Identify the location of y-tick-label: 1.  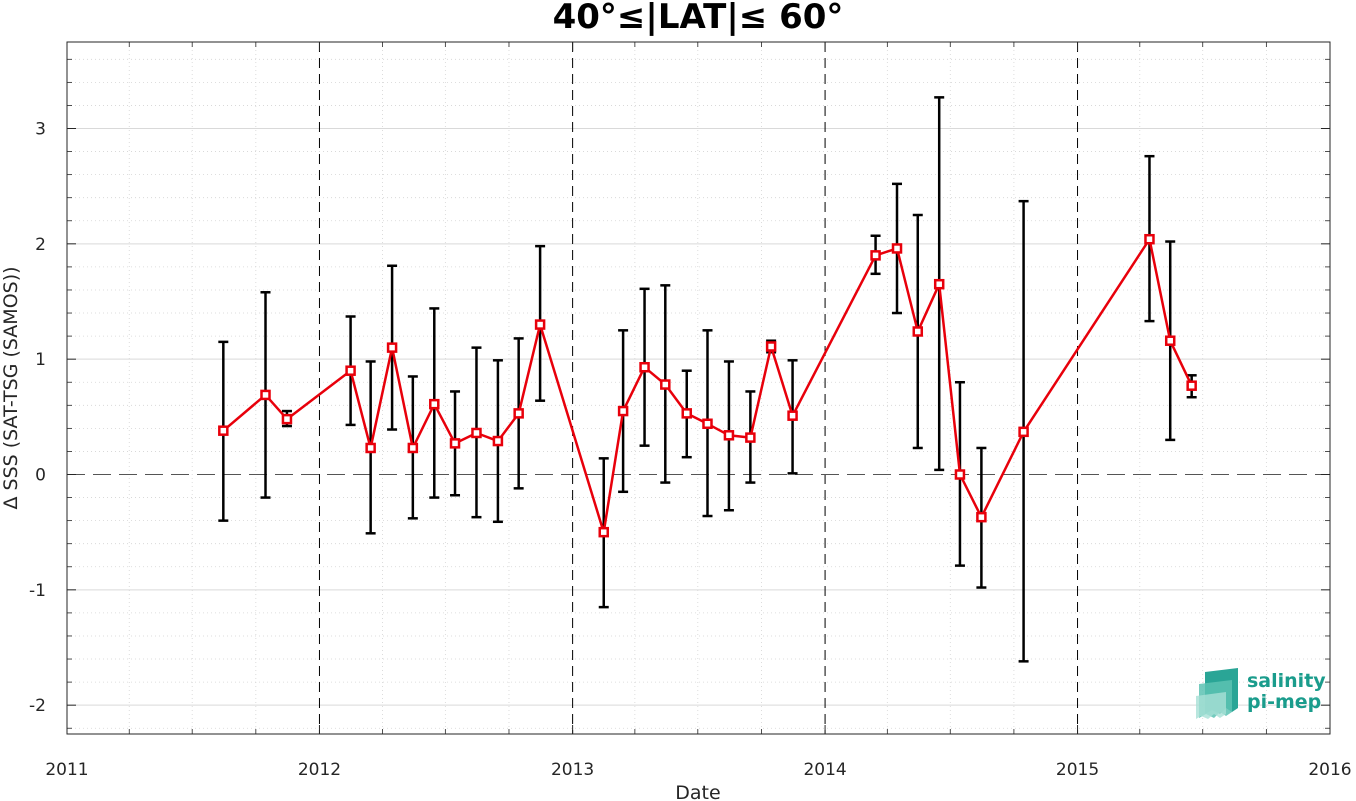
(40, 360).